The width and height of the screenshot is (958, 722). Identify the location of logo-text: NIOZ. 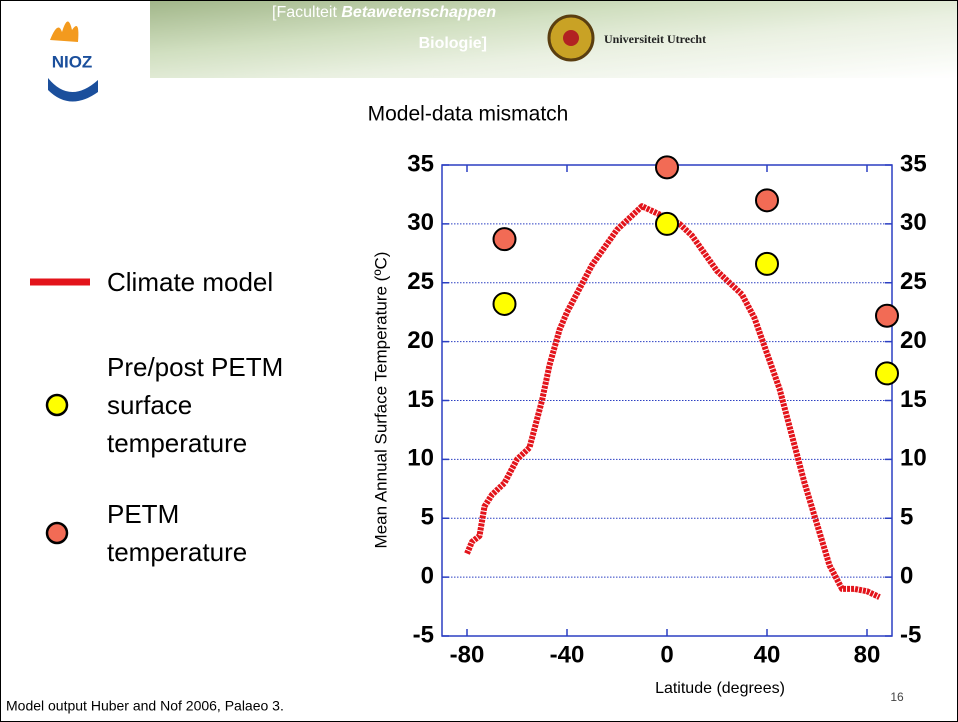
(72, 61).